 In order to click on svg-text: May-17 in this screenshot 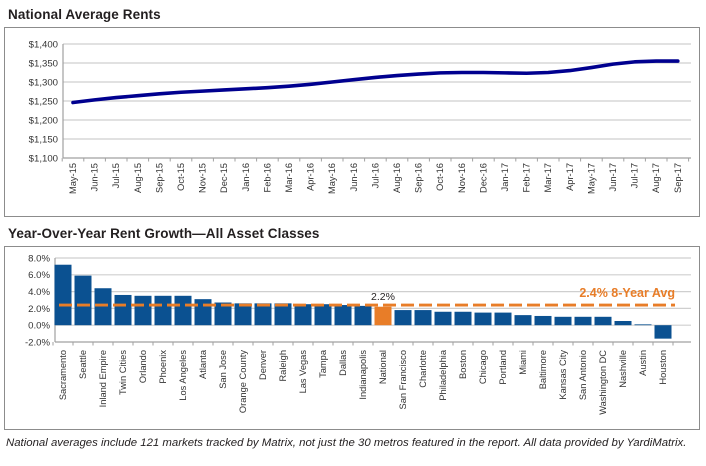, I will do `click(591, 178)`.